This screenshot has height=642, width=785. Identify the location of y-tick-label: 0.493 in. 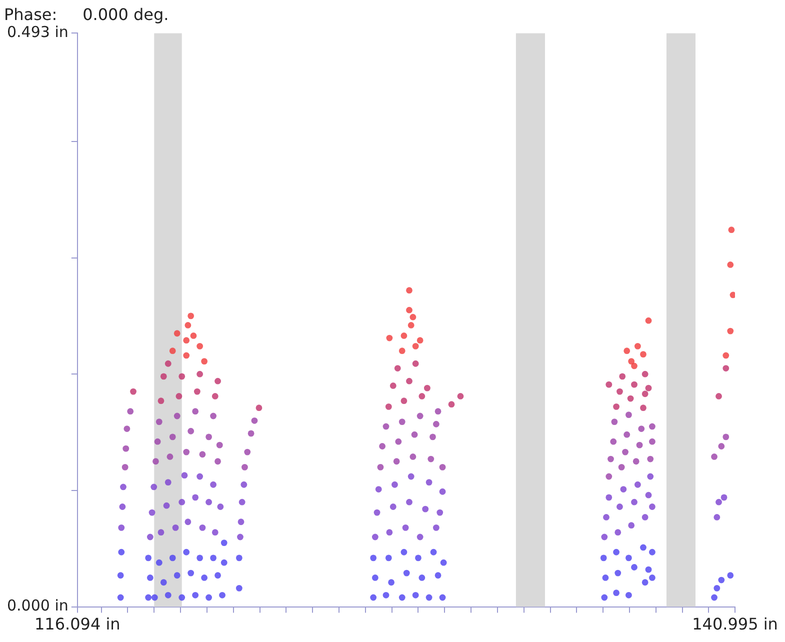
(37, 32).